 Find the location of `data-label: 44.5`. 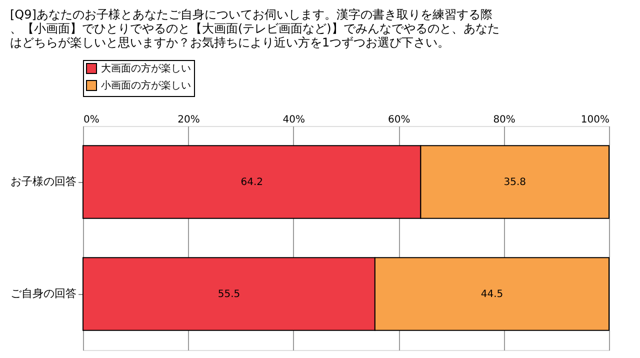

data-label: 44.5 is located at coordinates (492, 294).